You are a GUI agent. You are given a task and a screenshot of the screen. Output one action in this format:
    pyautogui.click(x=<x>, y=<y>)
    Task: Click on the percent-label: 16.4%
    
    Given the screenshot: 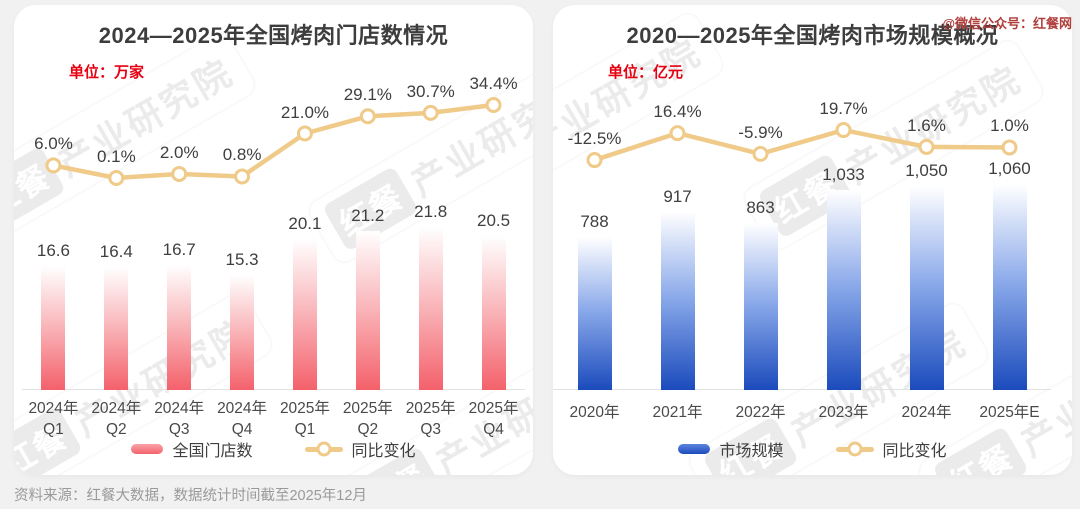 What is the action you would take?
    pyautogui.click(x=677, y=112)
    